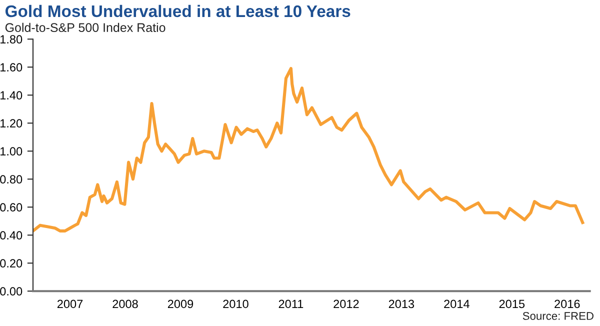  What do you see at coordinates (11, 179) in the screenshot?
I see `y-tick-label: 0.80` at bounding box center [11, 179].